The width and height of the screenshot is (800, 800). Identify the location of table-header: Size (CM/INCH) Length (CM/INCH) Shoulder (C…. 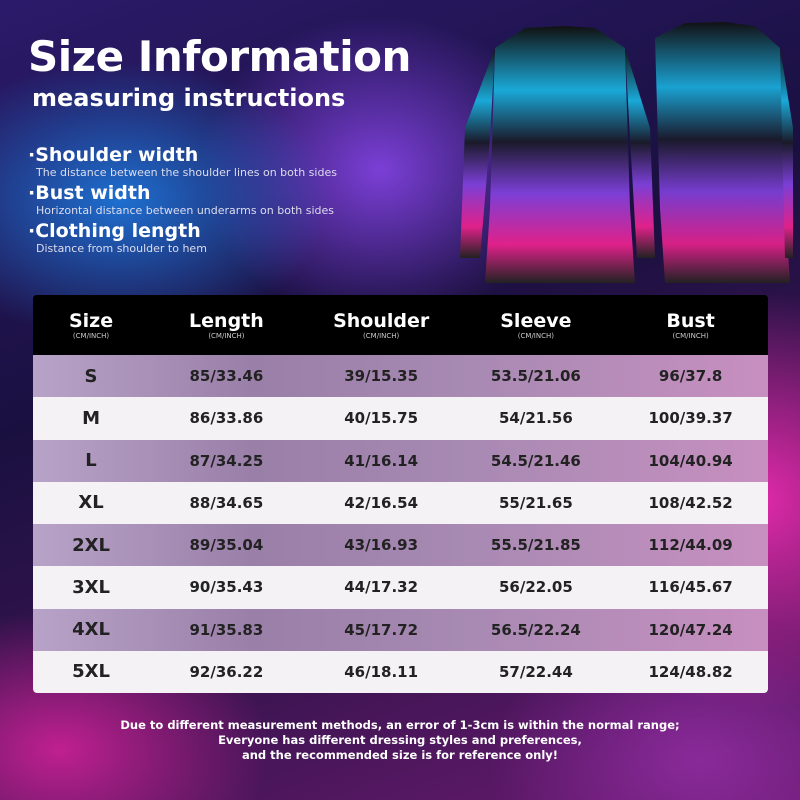
(400, 325).